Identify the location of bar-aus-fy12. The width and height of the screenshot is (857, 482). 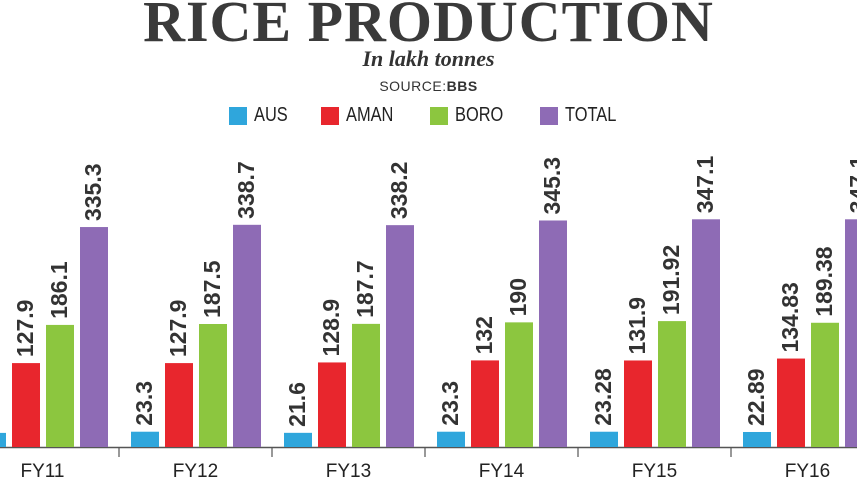
(145, 439).